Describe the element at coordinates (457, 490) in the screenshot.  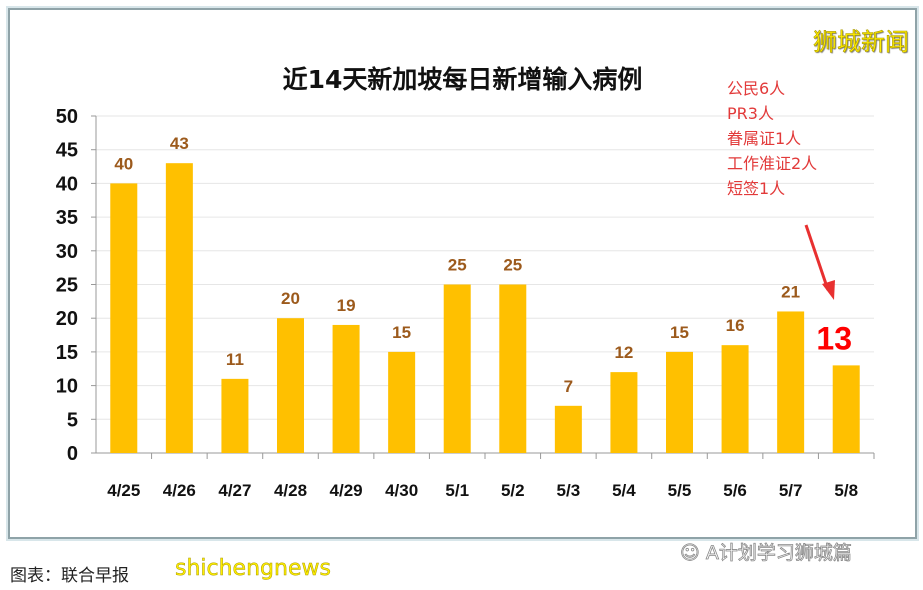
I see `x-tick-label: 5/1` at that location.